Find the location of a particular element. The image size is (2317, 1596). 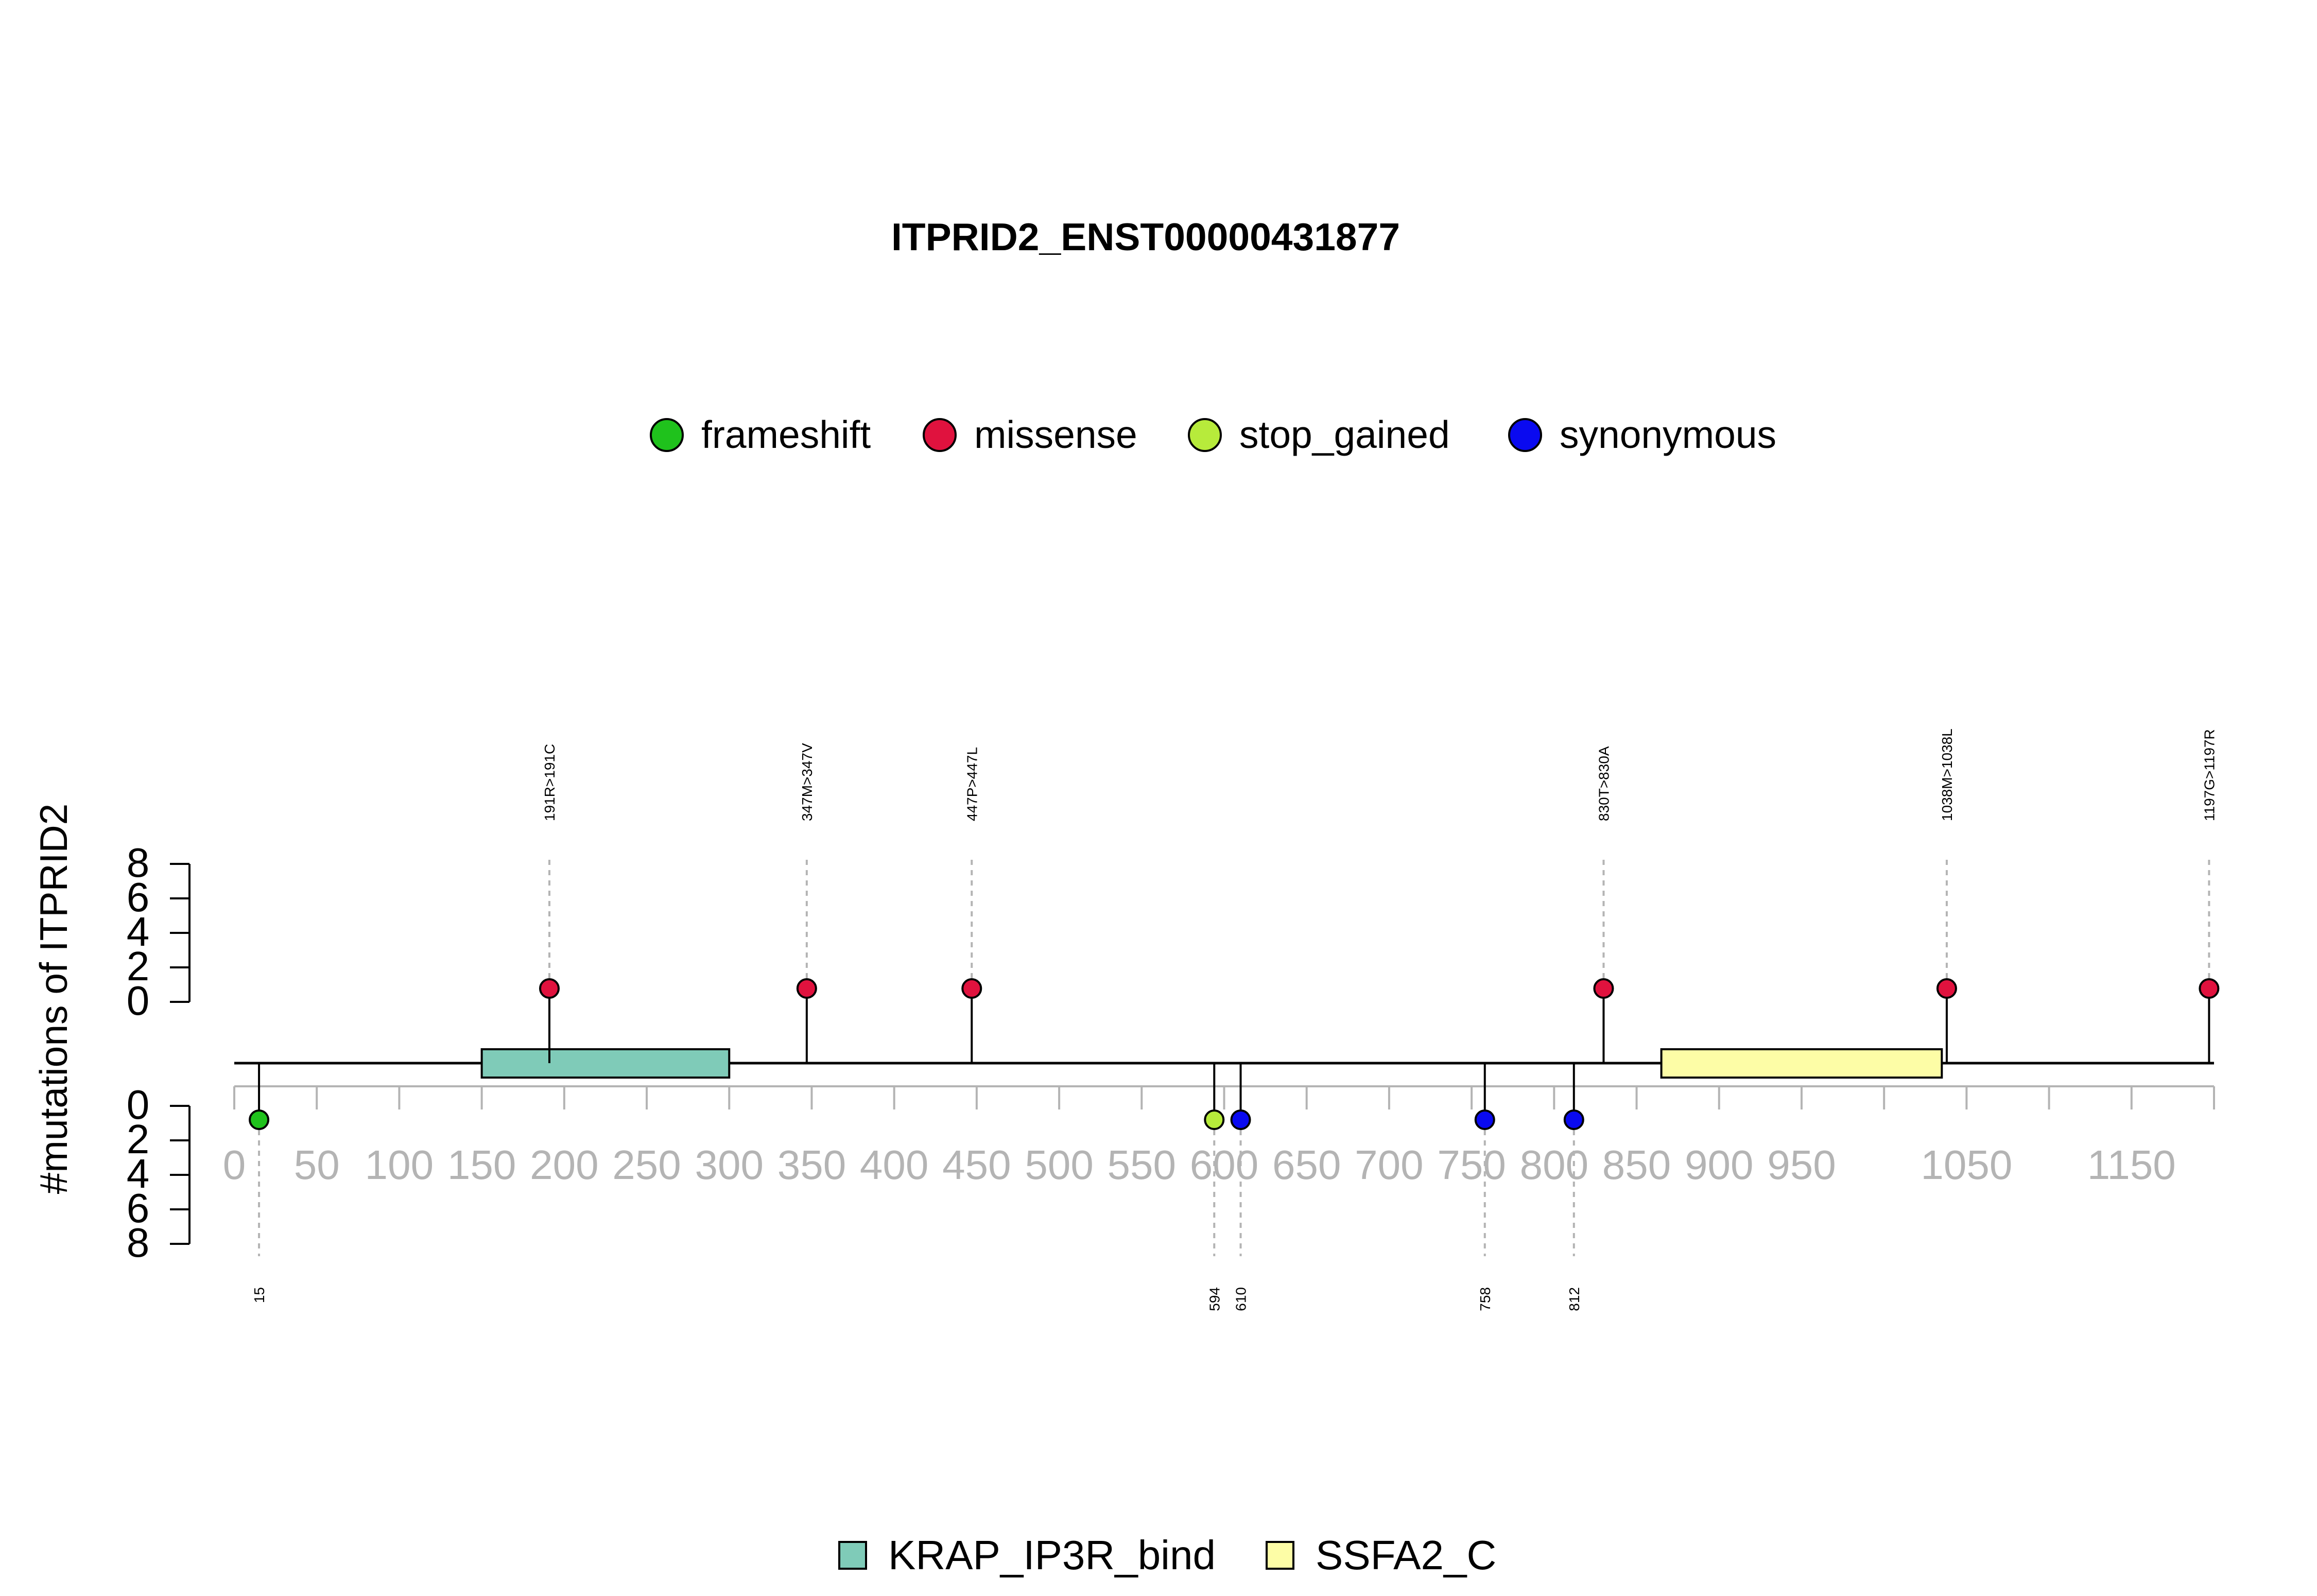

legend-marker-synonymous is located at coordinates (1525, 435).